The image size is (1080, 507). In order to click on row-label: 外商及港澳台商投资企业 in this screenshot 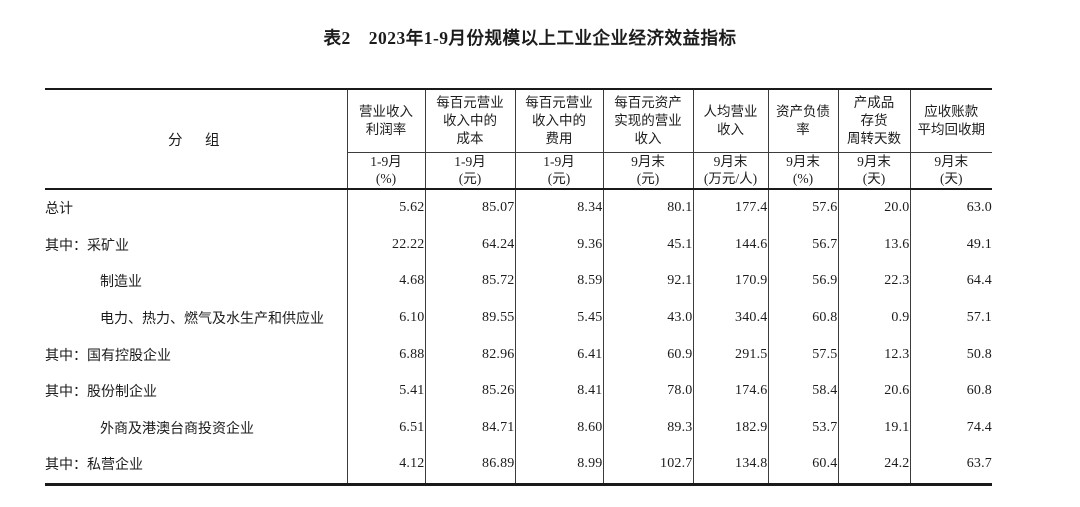, I will do `click(177, 429)`.